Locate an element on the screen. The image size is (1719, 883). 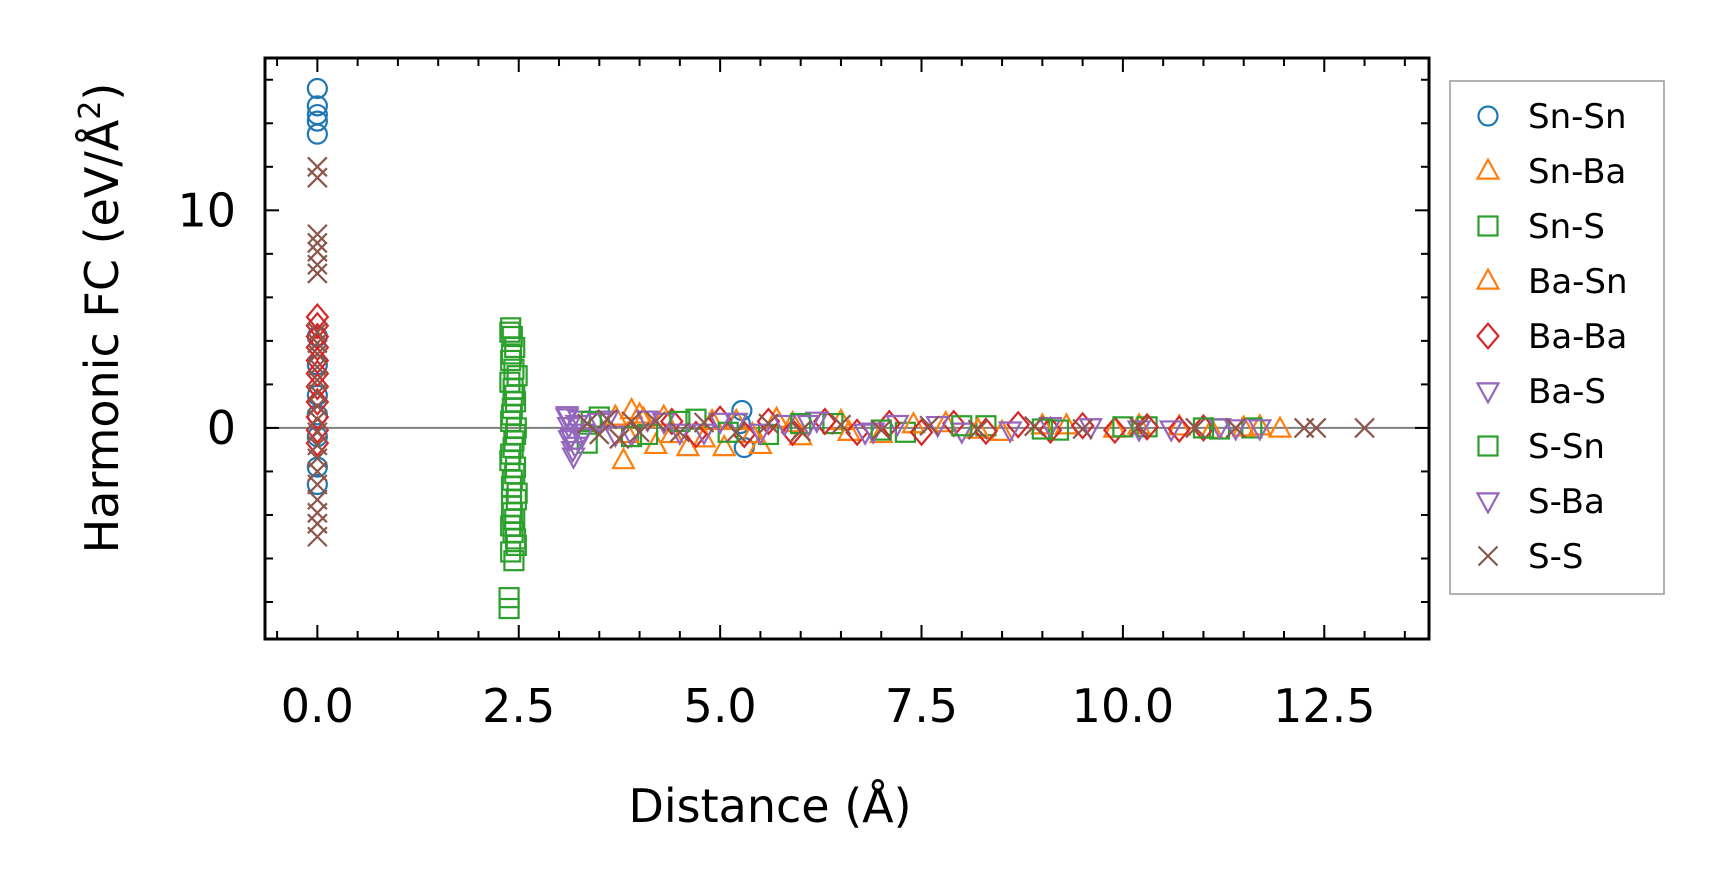
legend-item: Sn-Sn is located at coordinates (1552, 117).